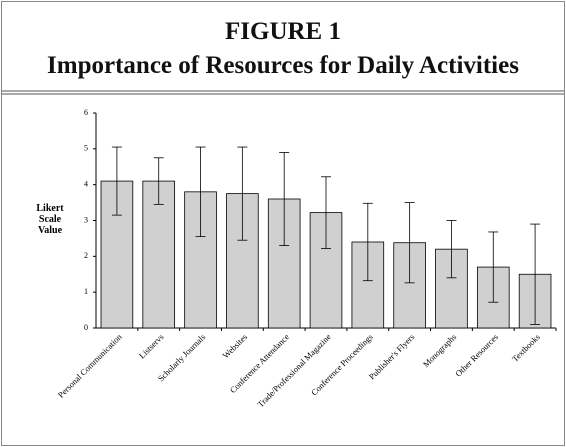  I want to click on y-tick-label: 3, so click(86, 219).